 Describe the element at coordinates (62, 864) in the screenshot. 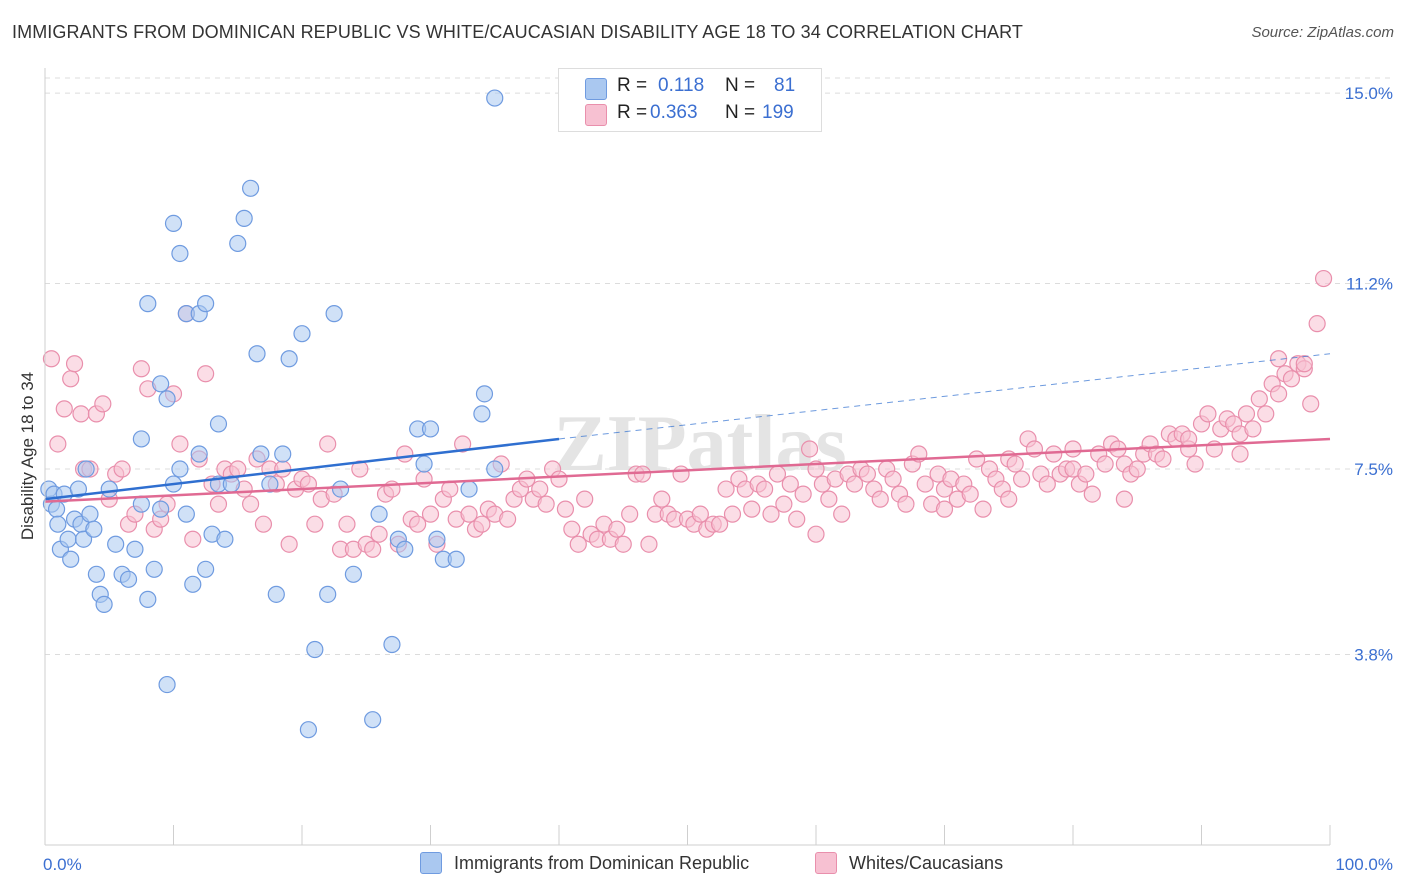

I see `x-tick-label: 0.0%` at that location.